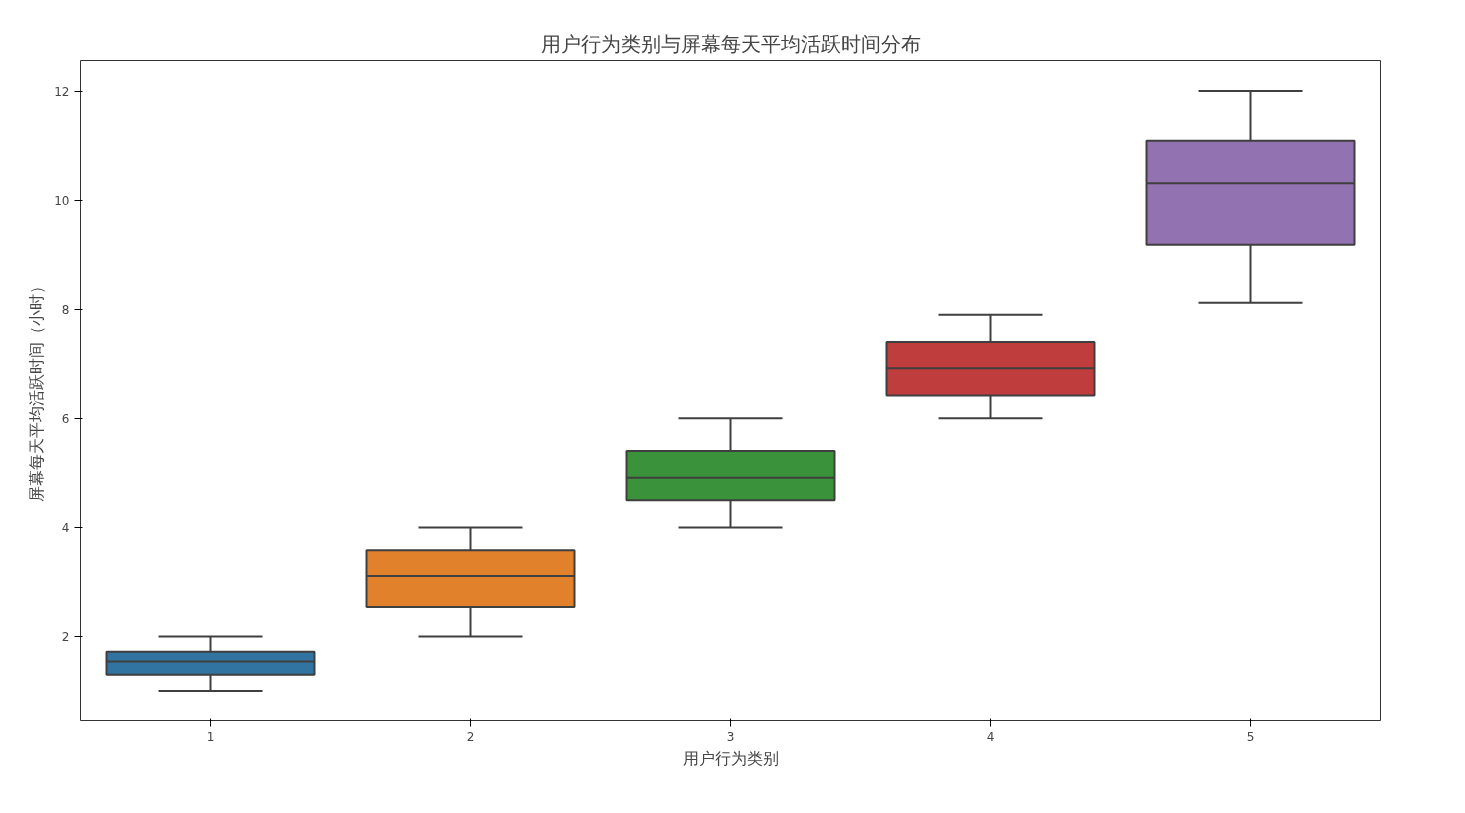 This screenshot has width=1465, height=813. What do you see at coordinates (730, 758) in the screenshot?
I see `x-axis-title: 用户行为类别` at bounding box center [730, 758].